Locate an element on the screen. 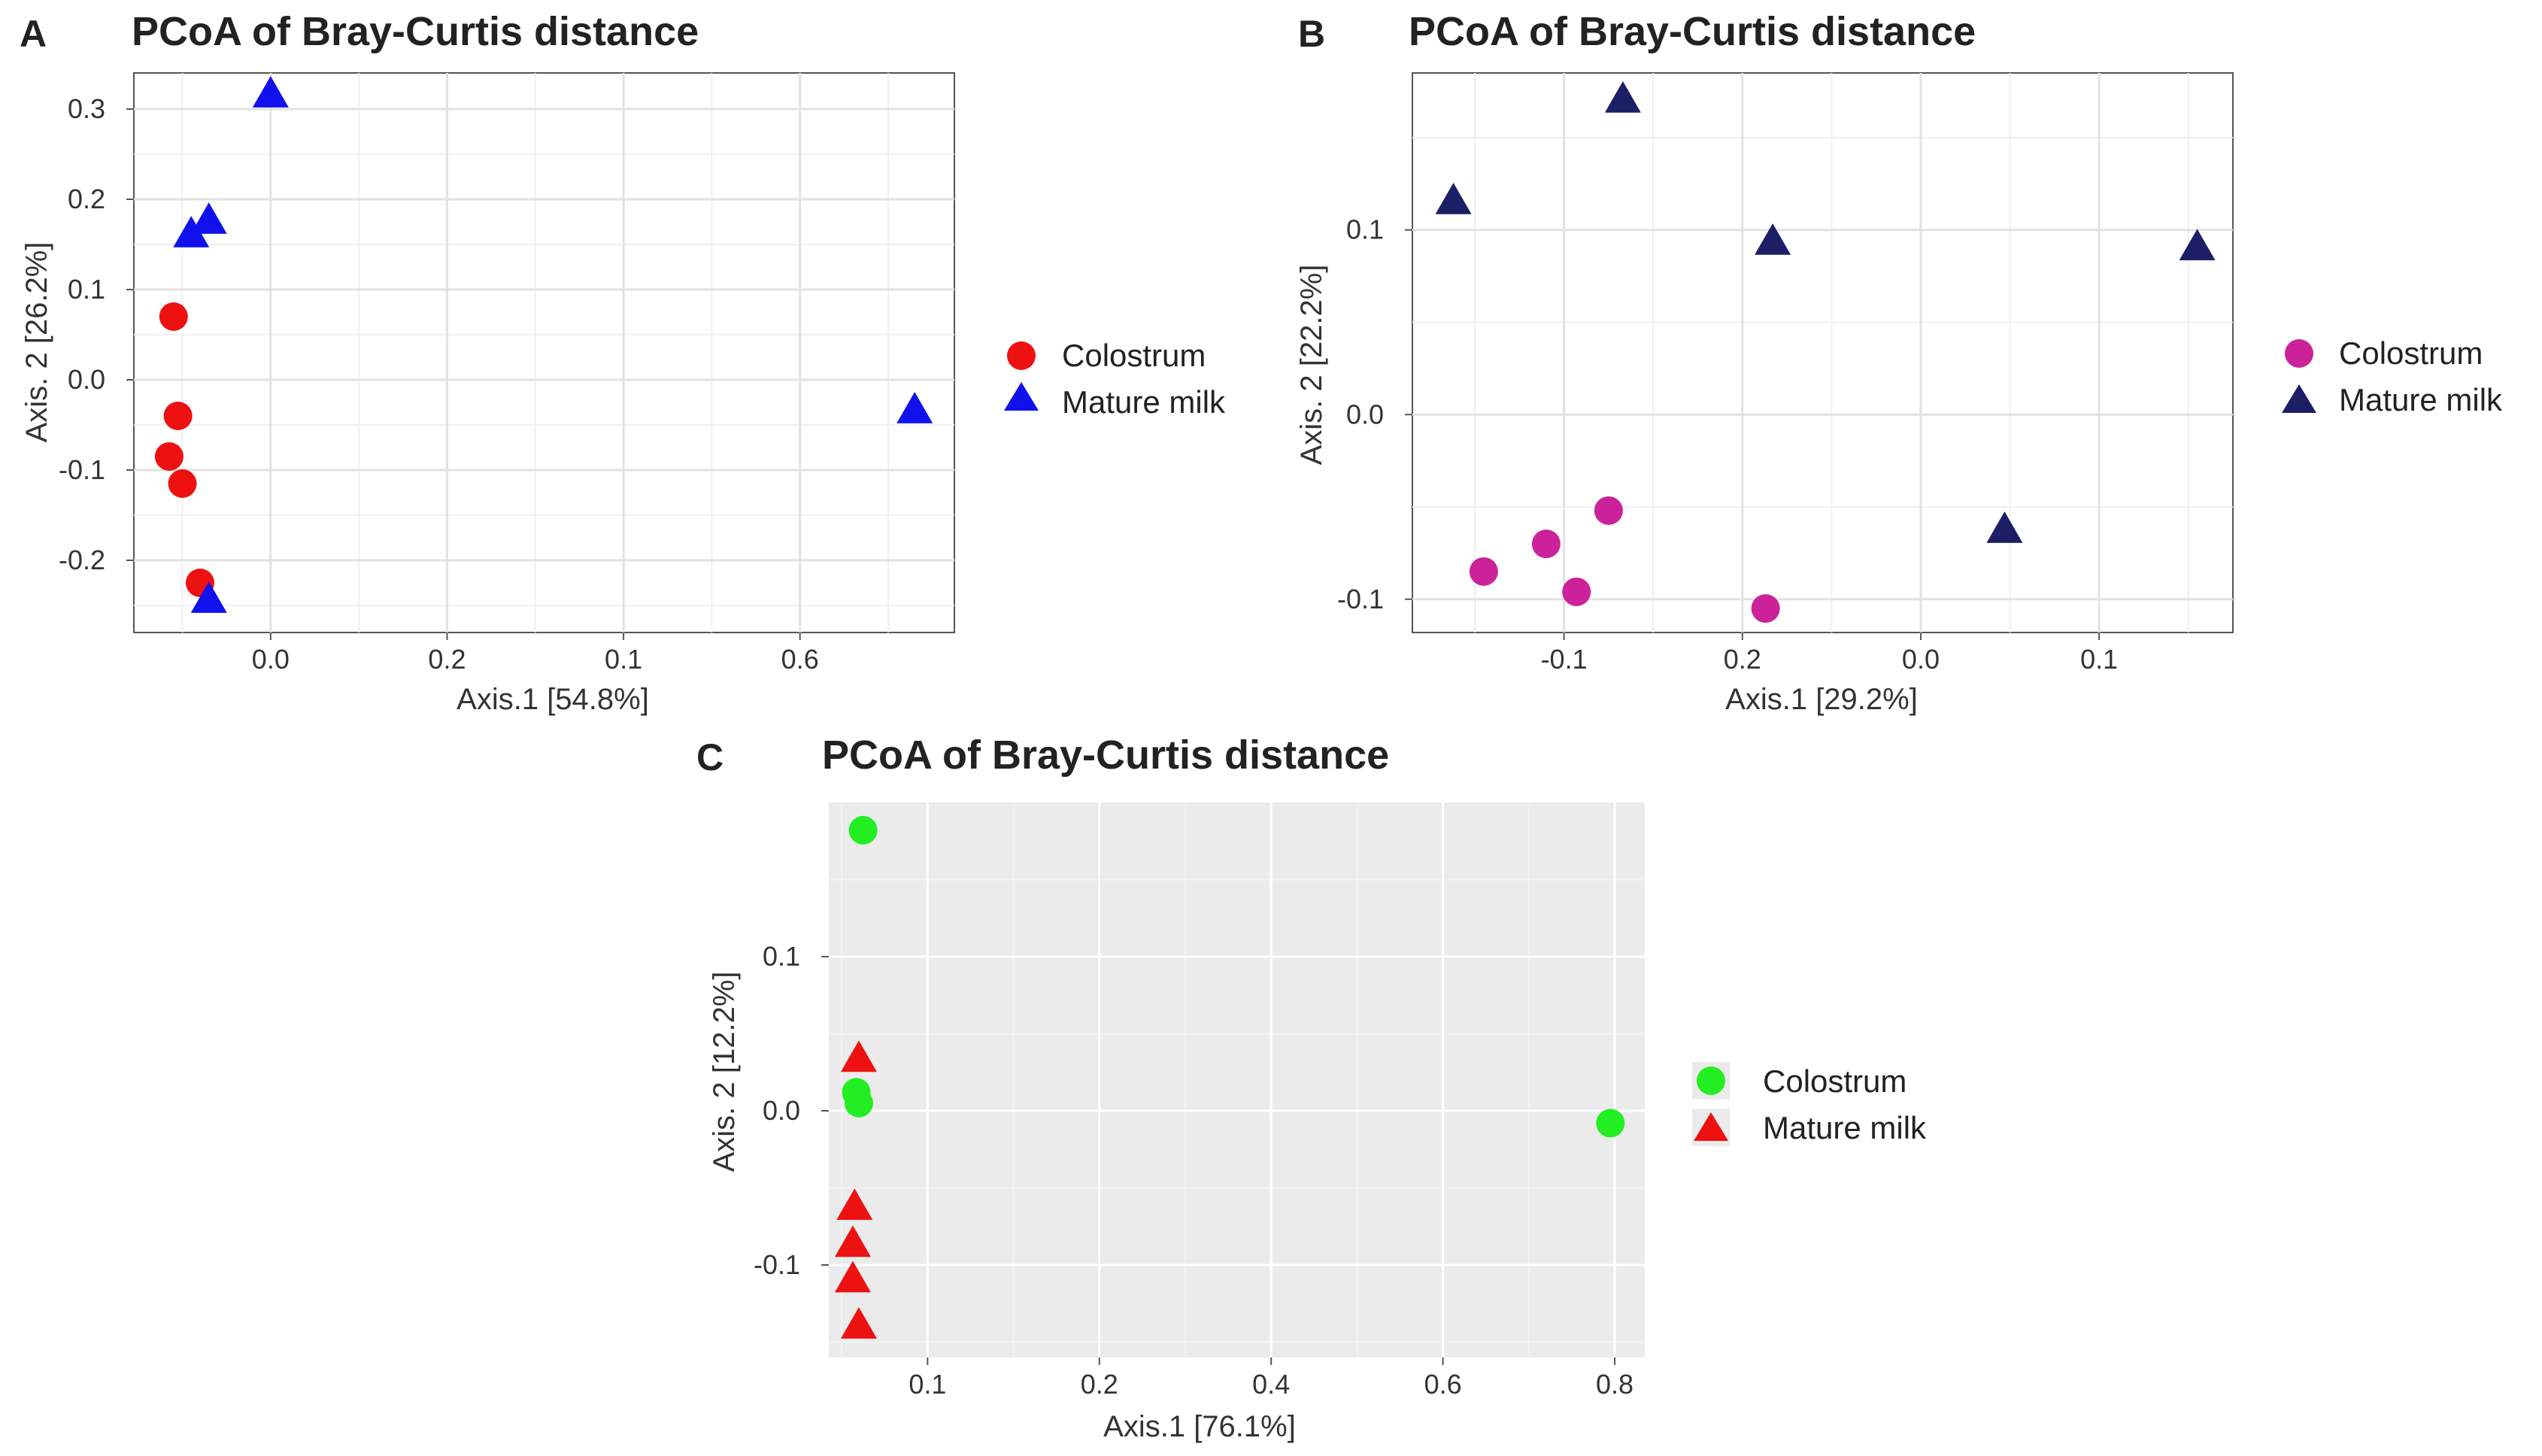 This screenshot has height=1456, width=2542. panel-a-legend: Colostrum Mature milk is located at coordinates (1115, 379).